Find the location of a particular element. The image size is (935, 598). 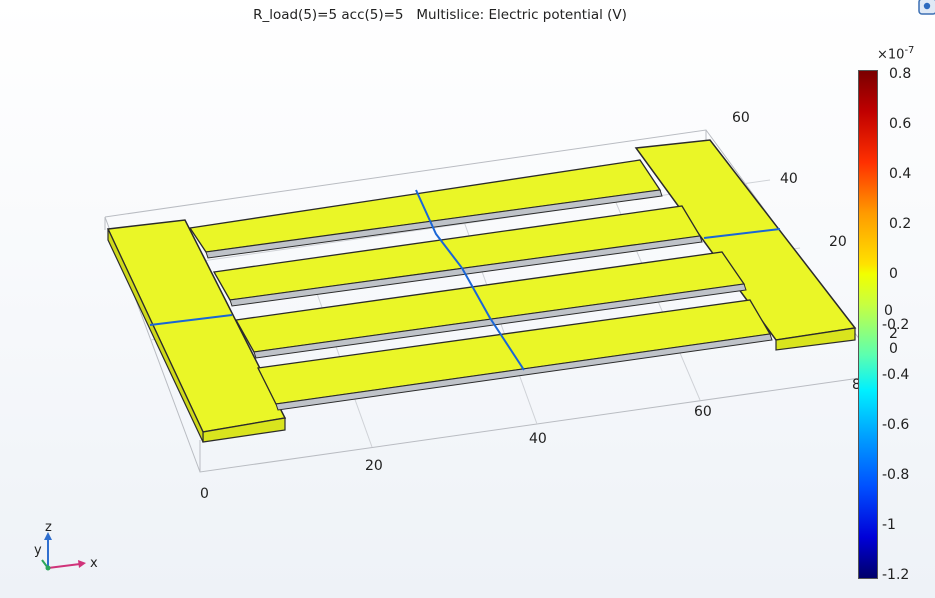

y-tick-0: 0 is located at coordinates (888, 311).